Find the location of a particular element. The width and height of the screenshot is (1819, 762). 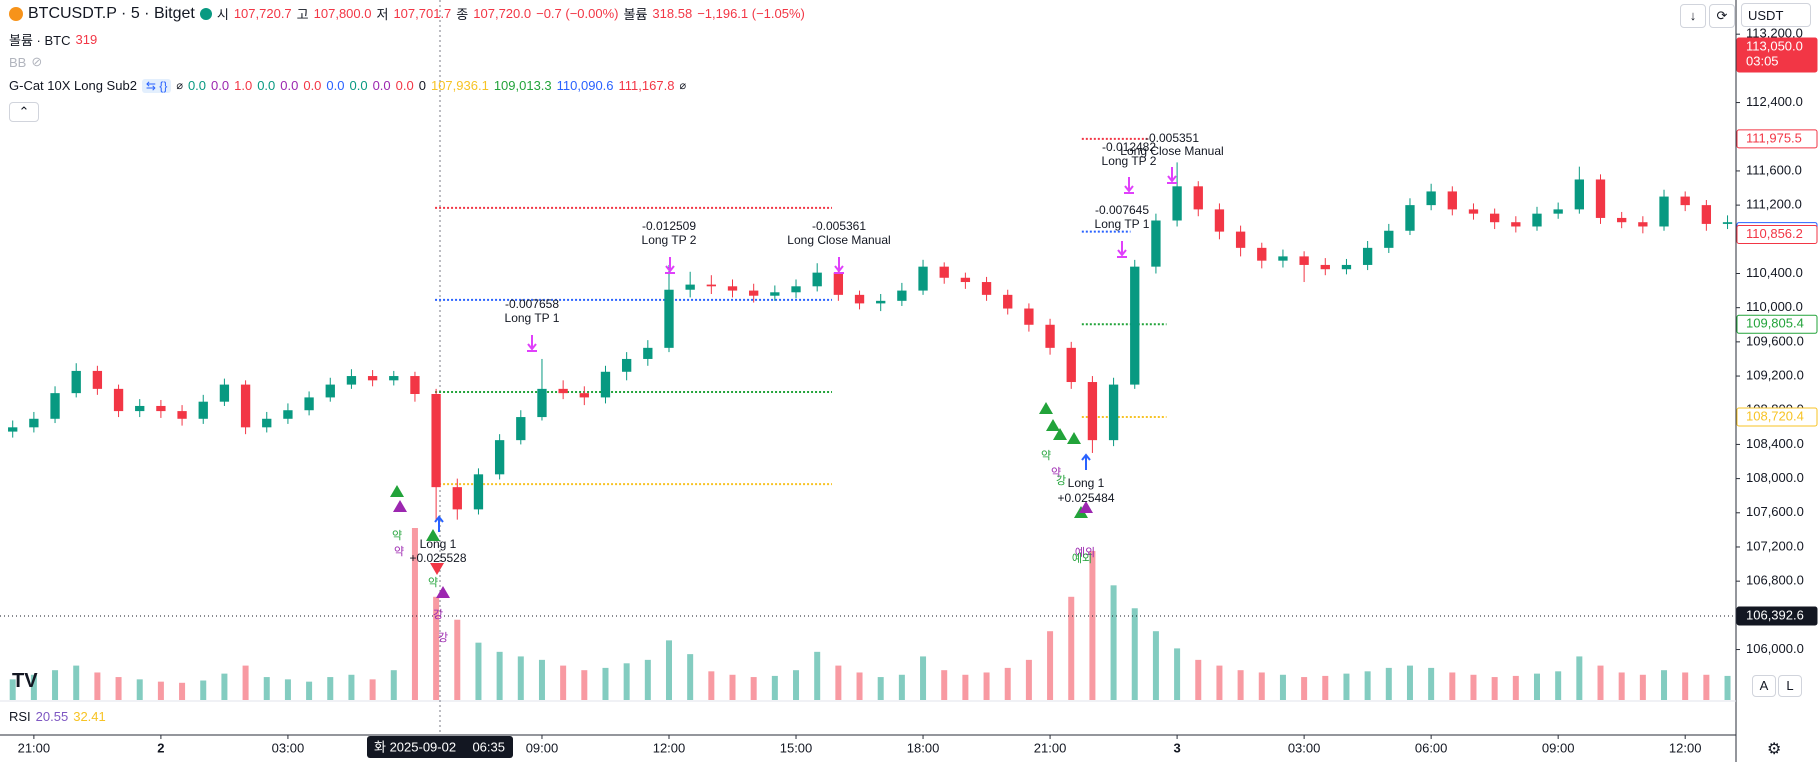

ohlc-value: 107,720.0 is located at coordinates (502, 13).